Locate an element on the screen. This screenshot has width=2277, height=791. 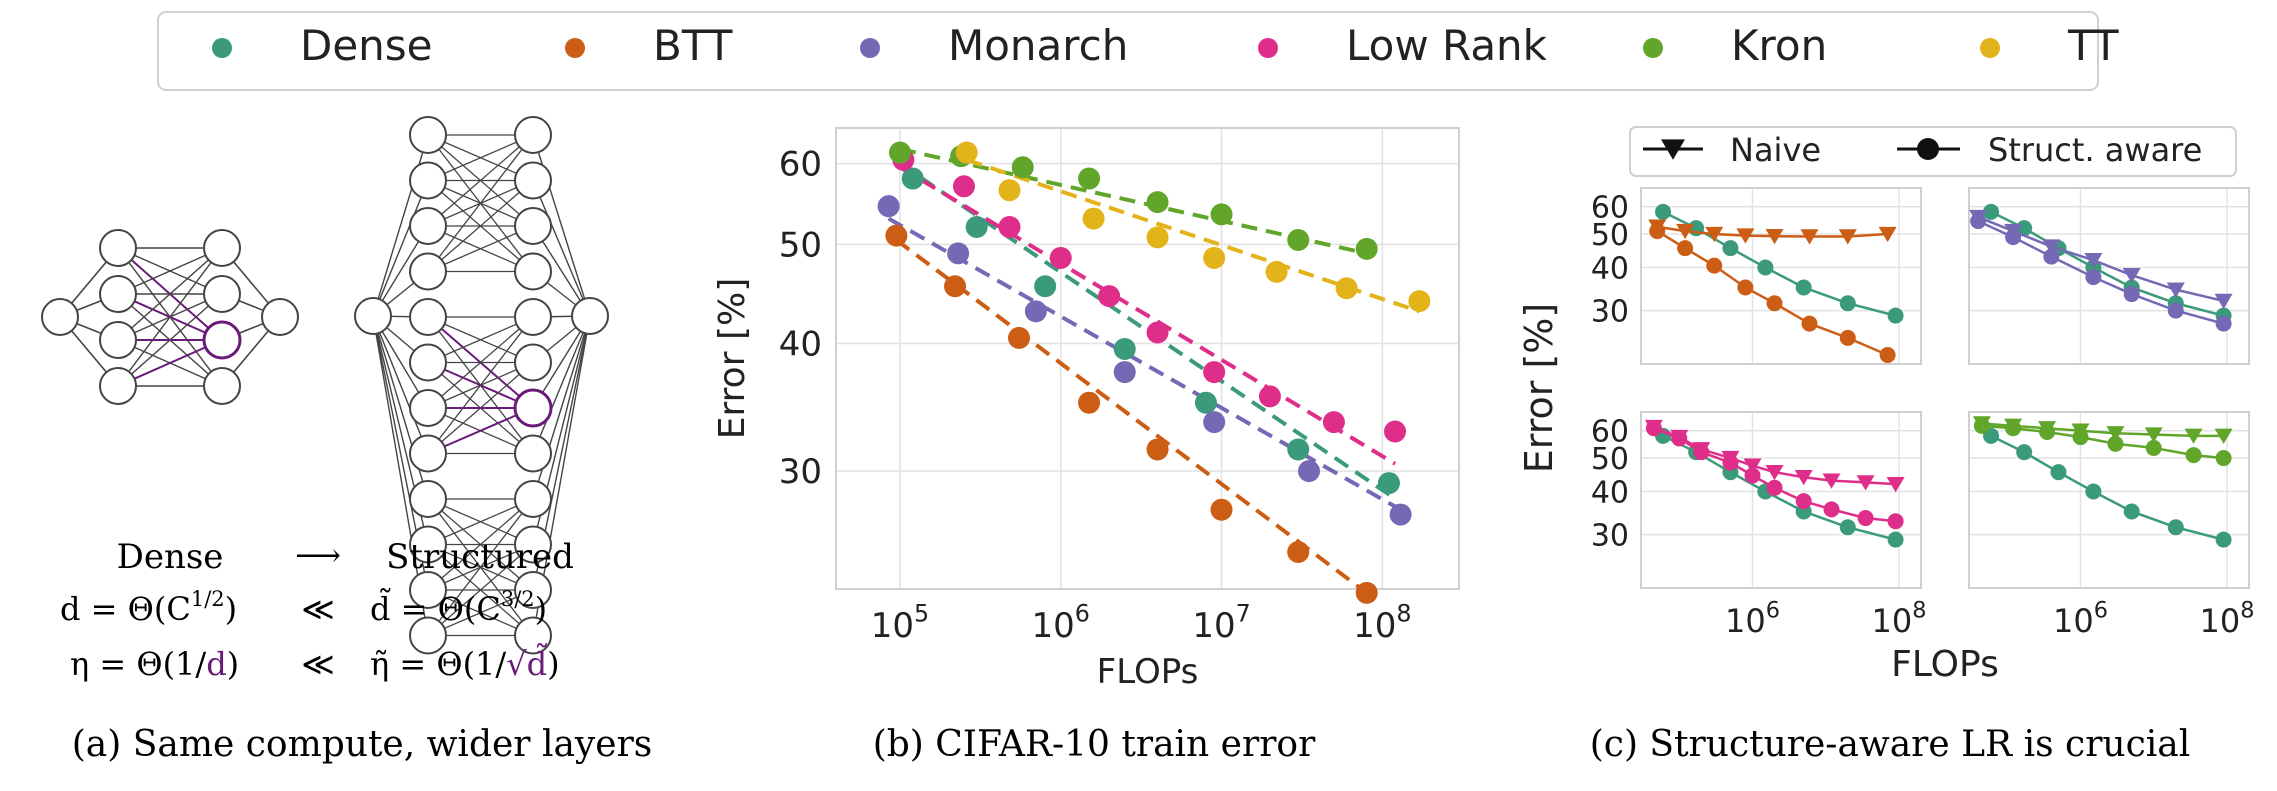
dense-network-diagram is located at coordinates (170, 317).